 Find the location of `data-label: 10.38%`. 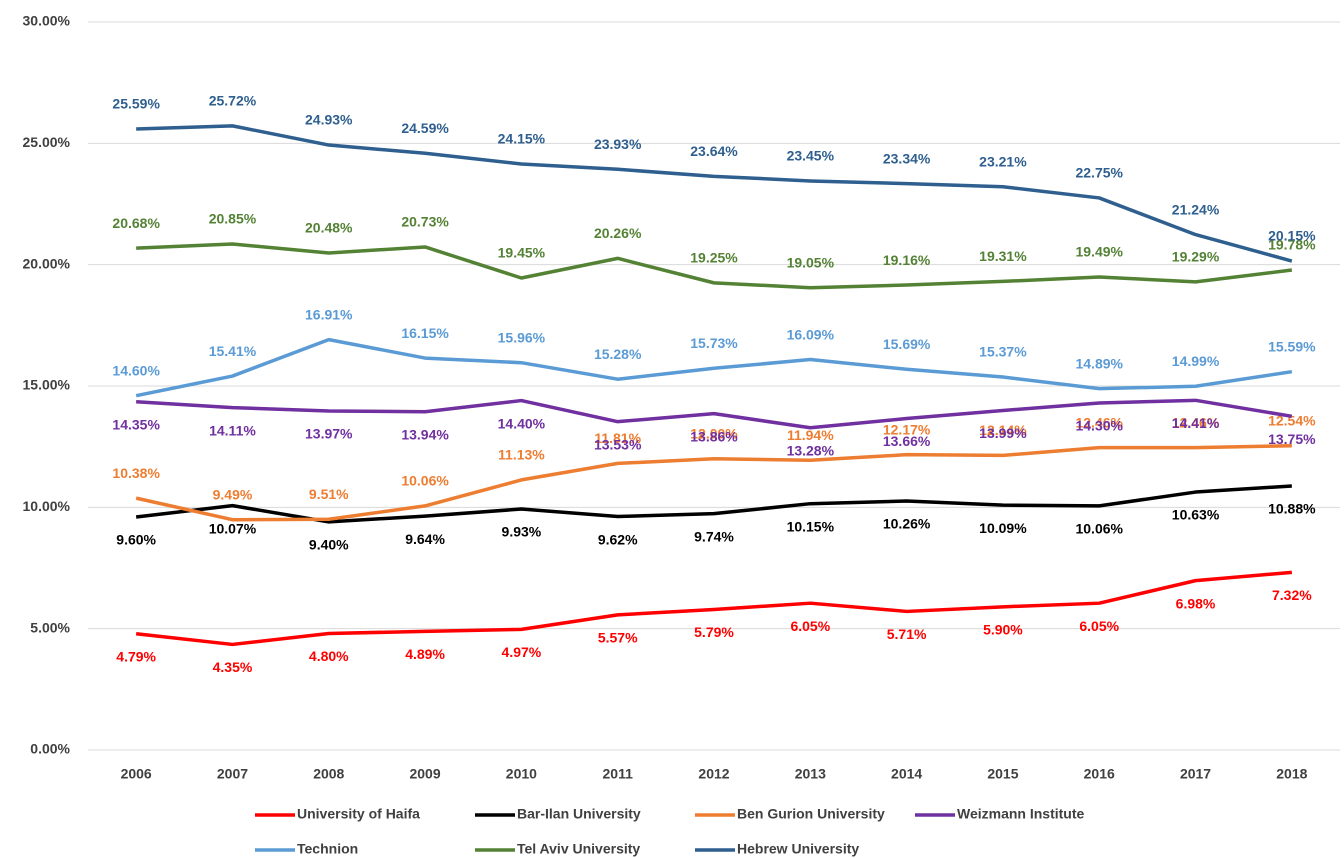

data-label: 10.38% is located at coordinates (136, 473).